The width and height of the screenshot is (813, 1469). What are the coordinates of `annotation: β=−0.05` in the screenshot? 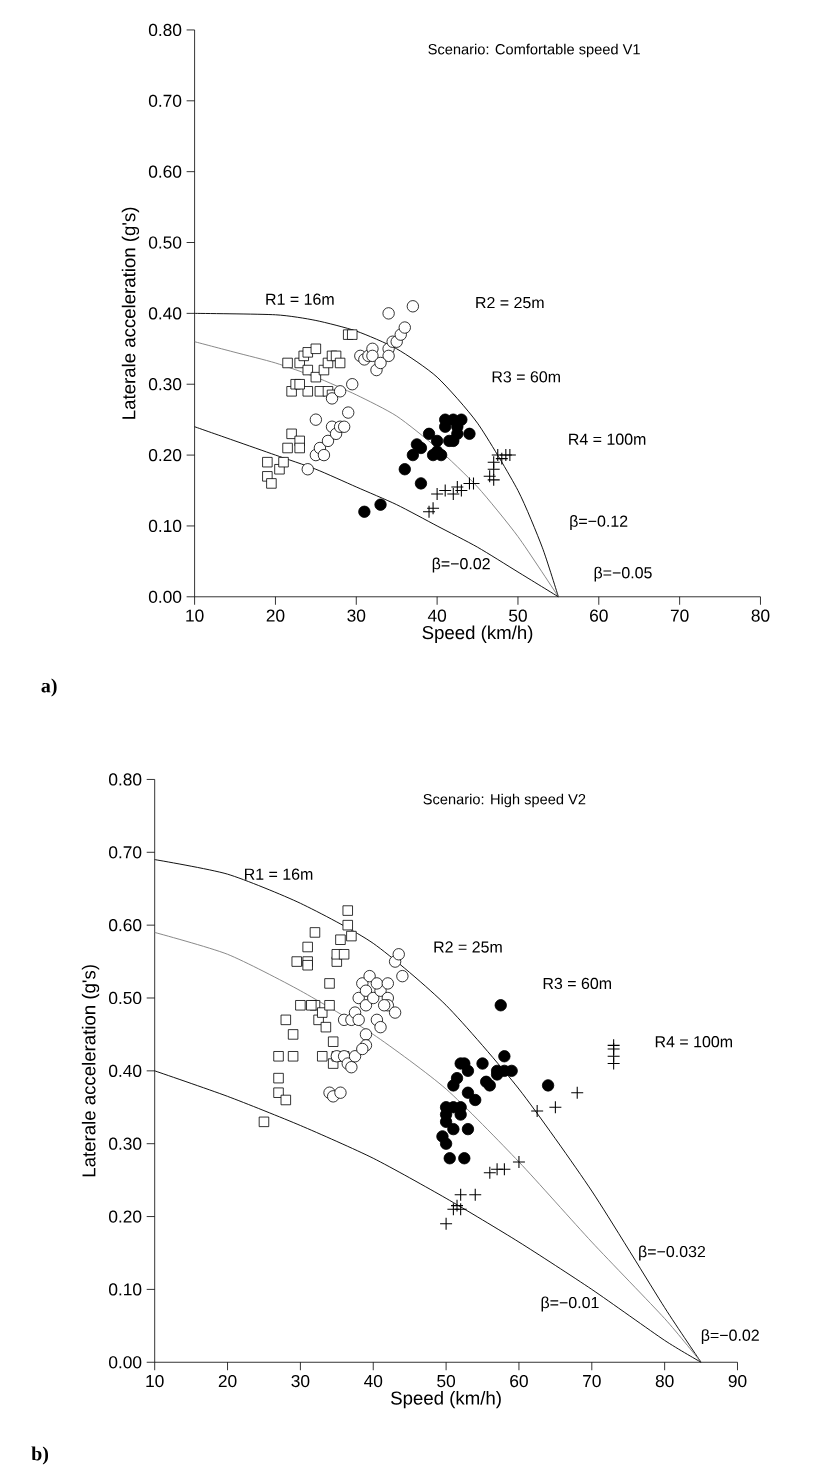 It's located at (623, 574).